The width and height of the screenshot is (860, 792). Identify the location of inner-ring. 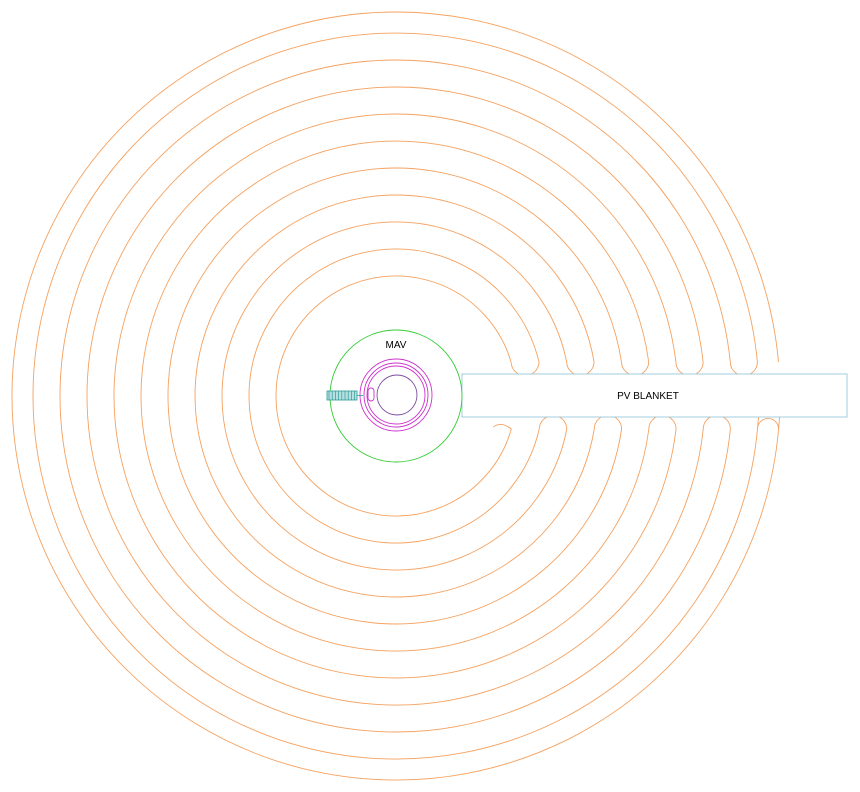
(396, 395).